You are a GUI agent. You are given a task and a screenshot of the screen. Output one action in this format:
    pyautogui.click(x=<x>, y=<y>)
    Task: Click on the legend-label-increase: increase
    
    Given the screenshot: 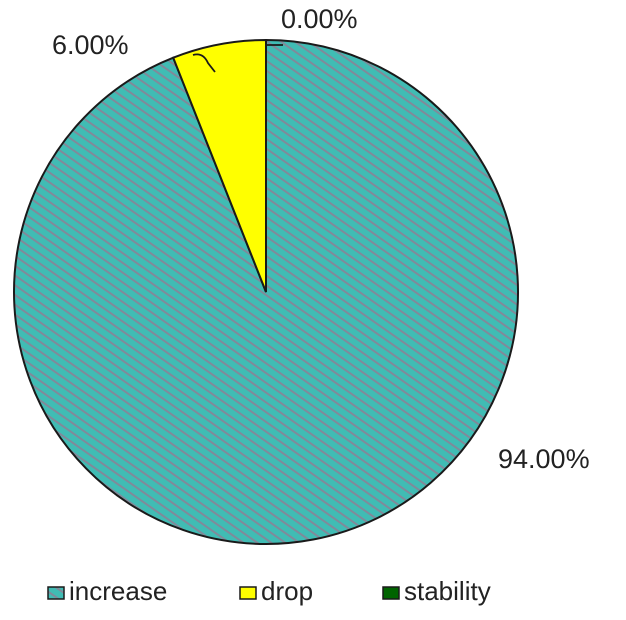 What is the action you would take?
    pyautogui.click(x=118, y=591)
    